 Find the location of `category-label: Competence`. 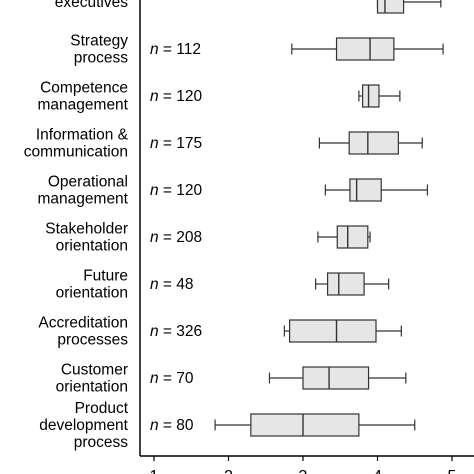

category-label: Competence is located at coordinates (84, 88).